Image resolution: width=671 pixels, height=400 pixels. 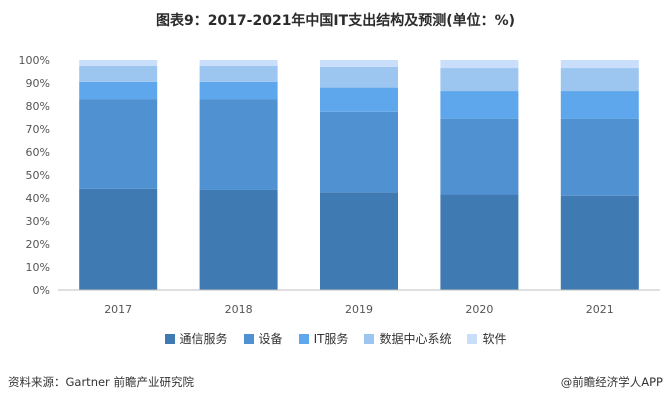 What do you see at coordinates (38, 83) in the screenshot?
I see `y-tick-label: 90%` at bounding box center [38, 83].